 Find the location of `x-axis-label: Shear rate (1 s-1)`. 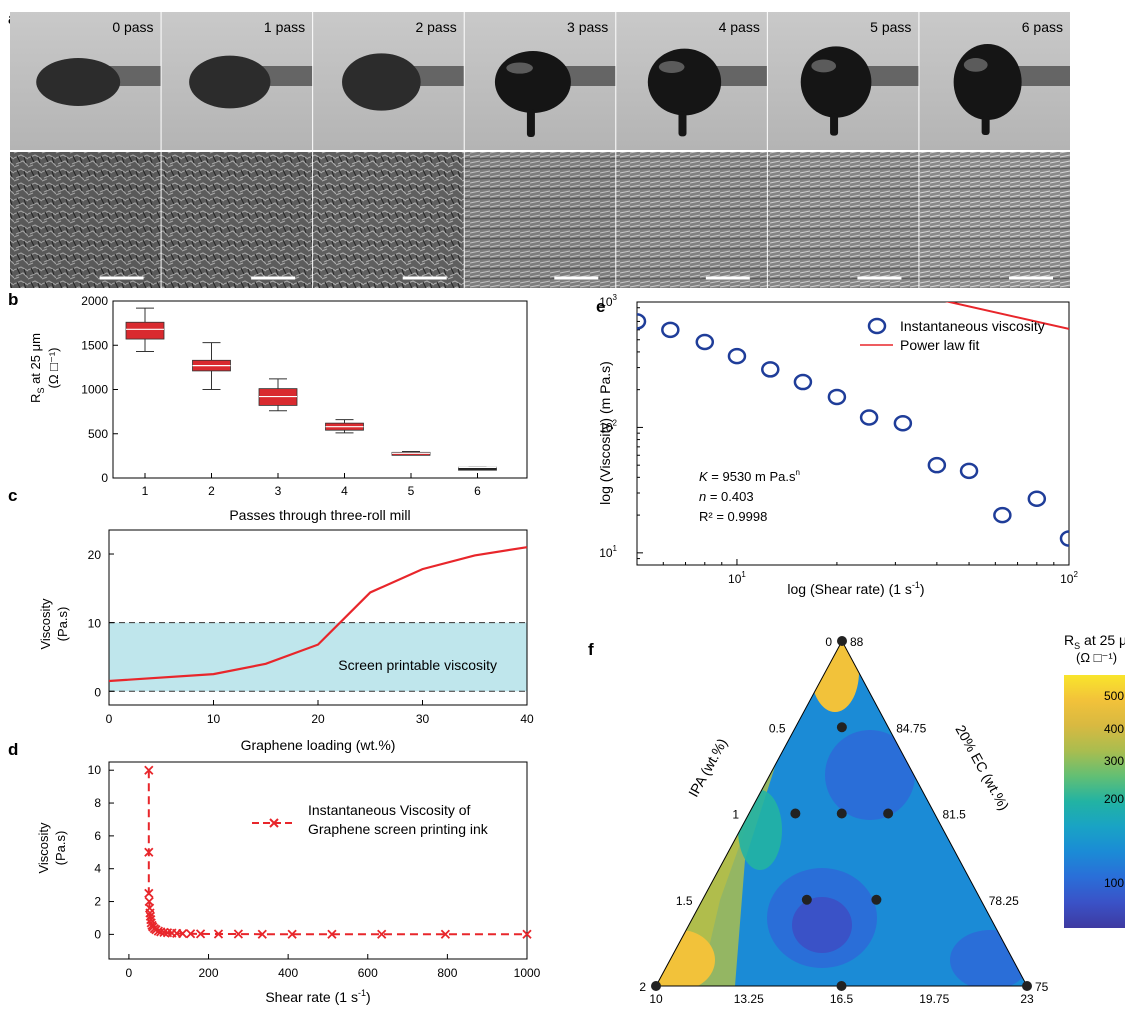

x-axis-label: Shear rate (1 s-1) is located at coordinates (317, 996).